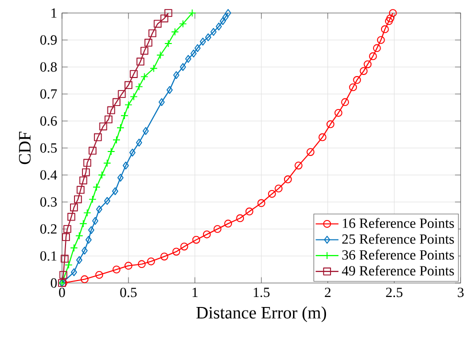  I want to click on y-tick-label: 0.7, so click(48, 94).